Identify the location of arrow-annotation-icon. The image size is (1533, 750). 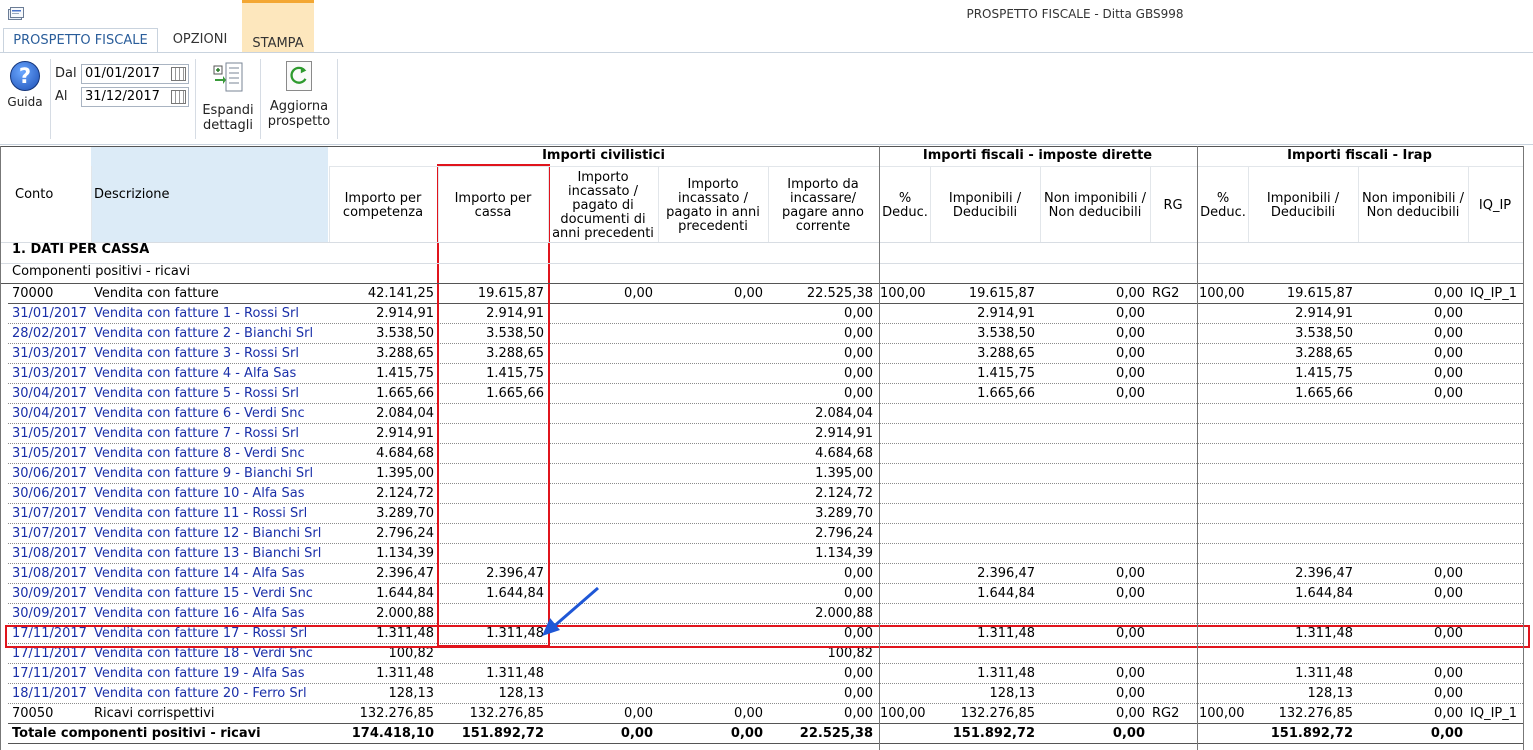
(570, 611).